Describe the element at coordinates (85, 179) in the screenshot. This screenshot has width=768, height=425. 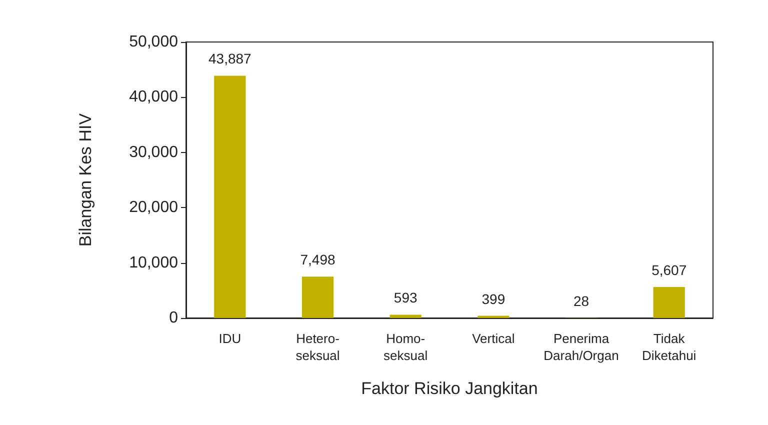
I see `y-axis-title: Bilangan Kes HIV` at that location.